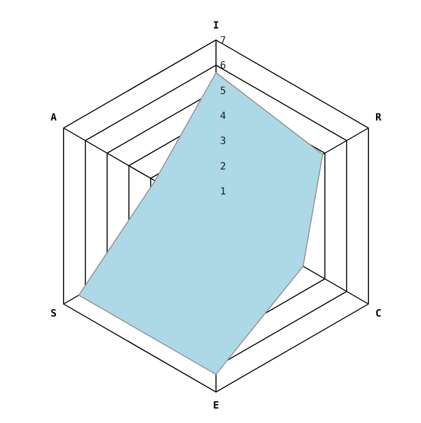 This screenshot has width=421, height=423. Describe the element at coordinates (53, 118) in the screenshot. I see `spoke-label: A` at that location.